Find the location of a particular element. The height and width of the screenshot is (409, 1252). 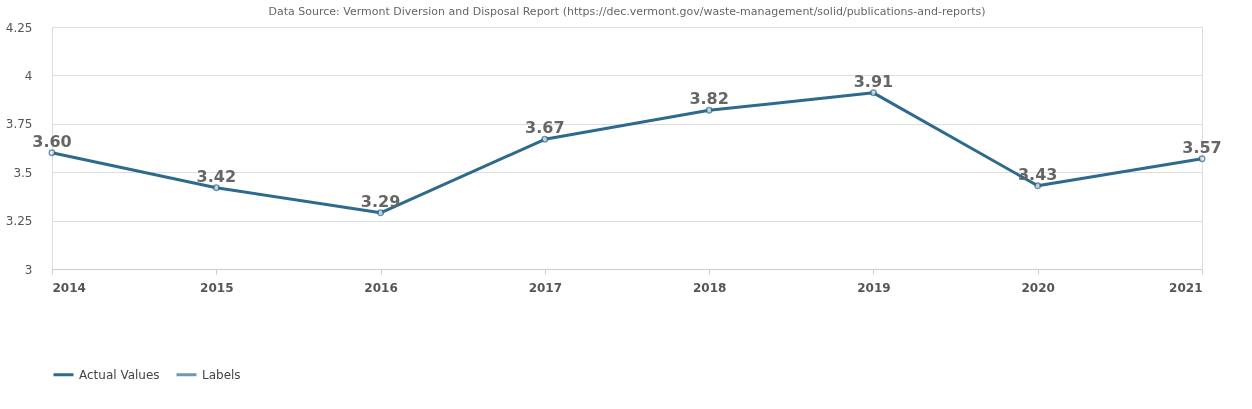

x-tick-label: 2021 is located at coordinates (1186, 287).